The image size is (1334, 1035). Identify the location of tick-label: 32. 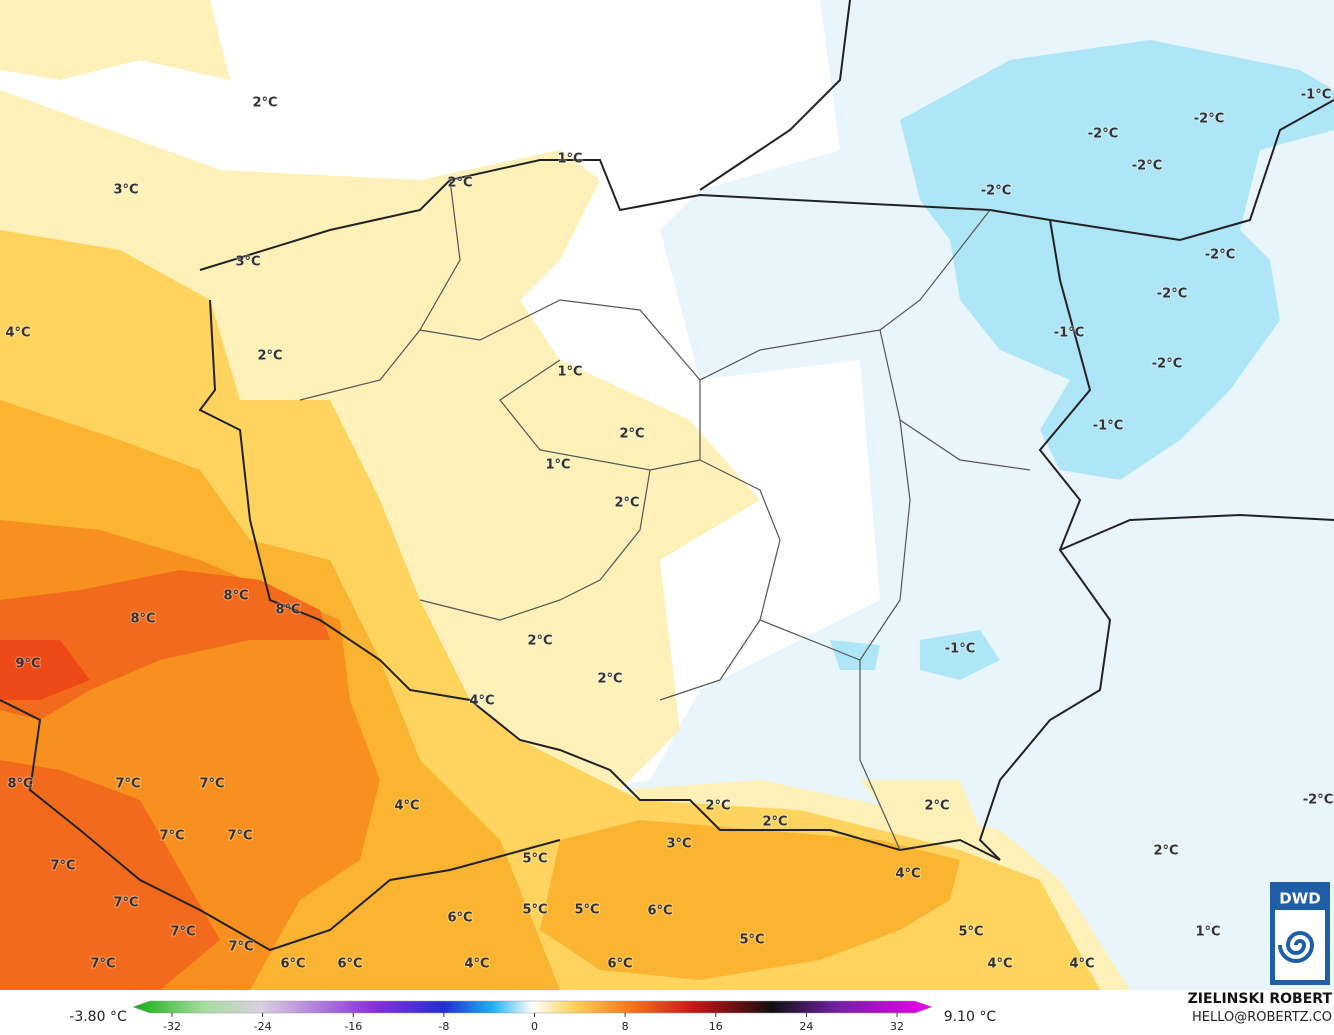
(897, 1026).